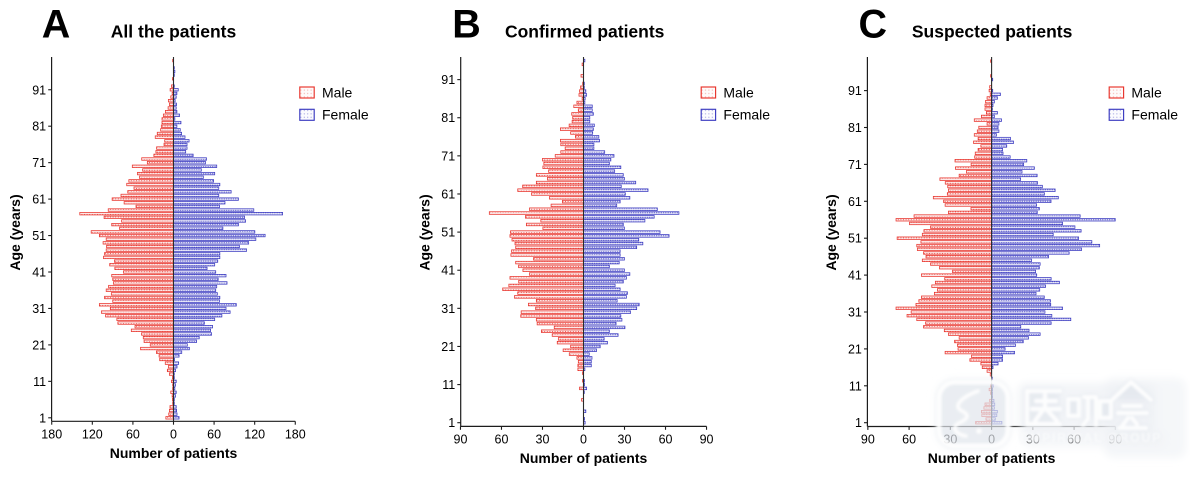 The width and height of the screenshot is (1190, 486). What do you see at coordinates (585, 32) in the screenshot?
I see `svg-text: Confirmed patients` at bounding box center [585, 32].